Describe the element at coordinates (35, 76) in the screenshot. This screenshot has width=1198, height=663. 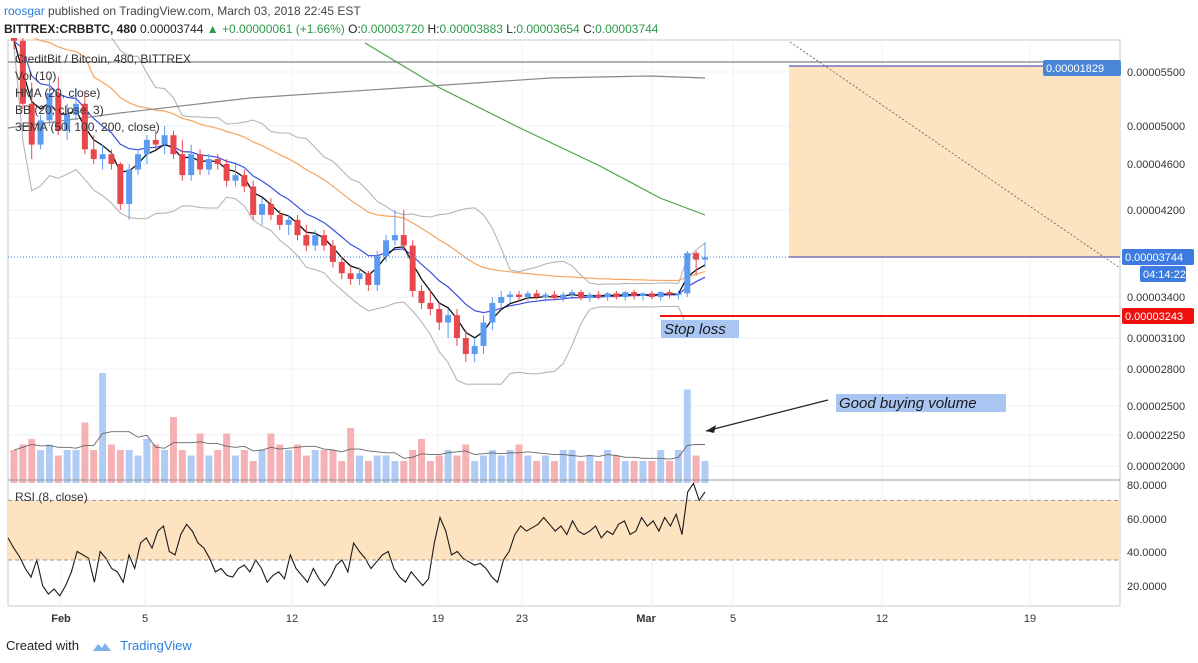
I see `legend-item: Vol (10)` at that location.